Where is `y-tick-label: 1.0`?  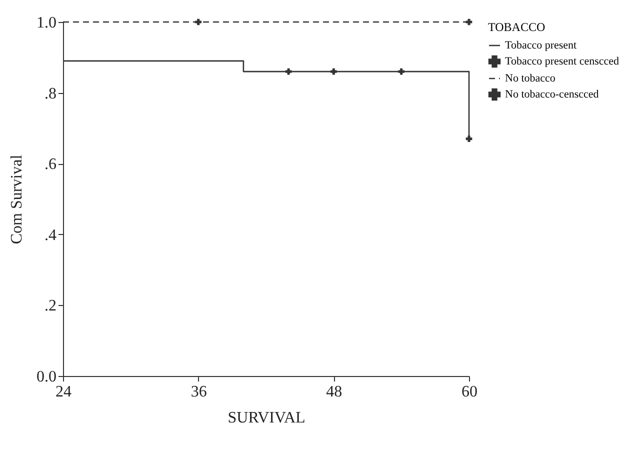 y-tick-label: 1.0 is located at coordinates (46, 23).